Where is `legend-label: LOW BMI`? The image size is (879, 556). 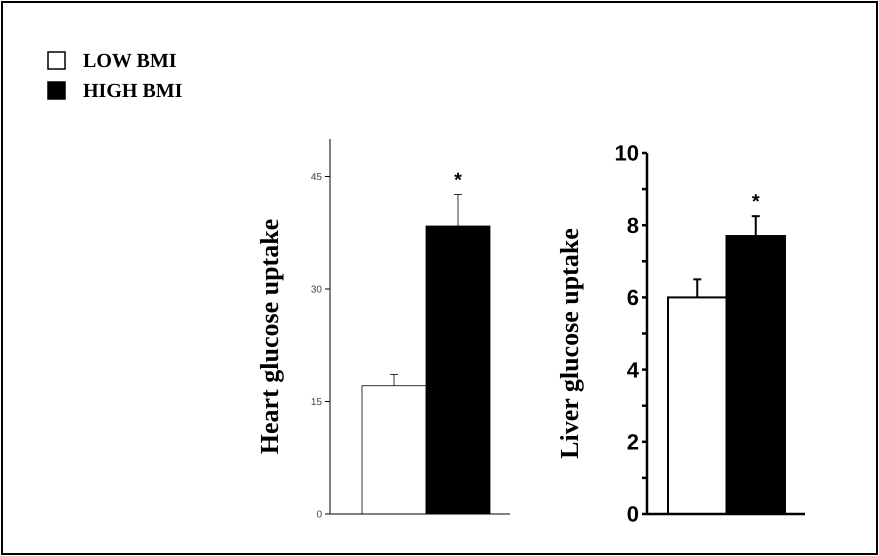
legend-label: LOW BMI is located at coordinates (130, 61).